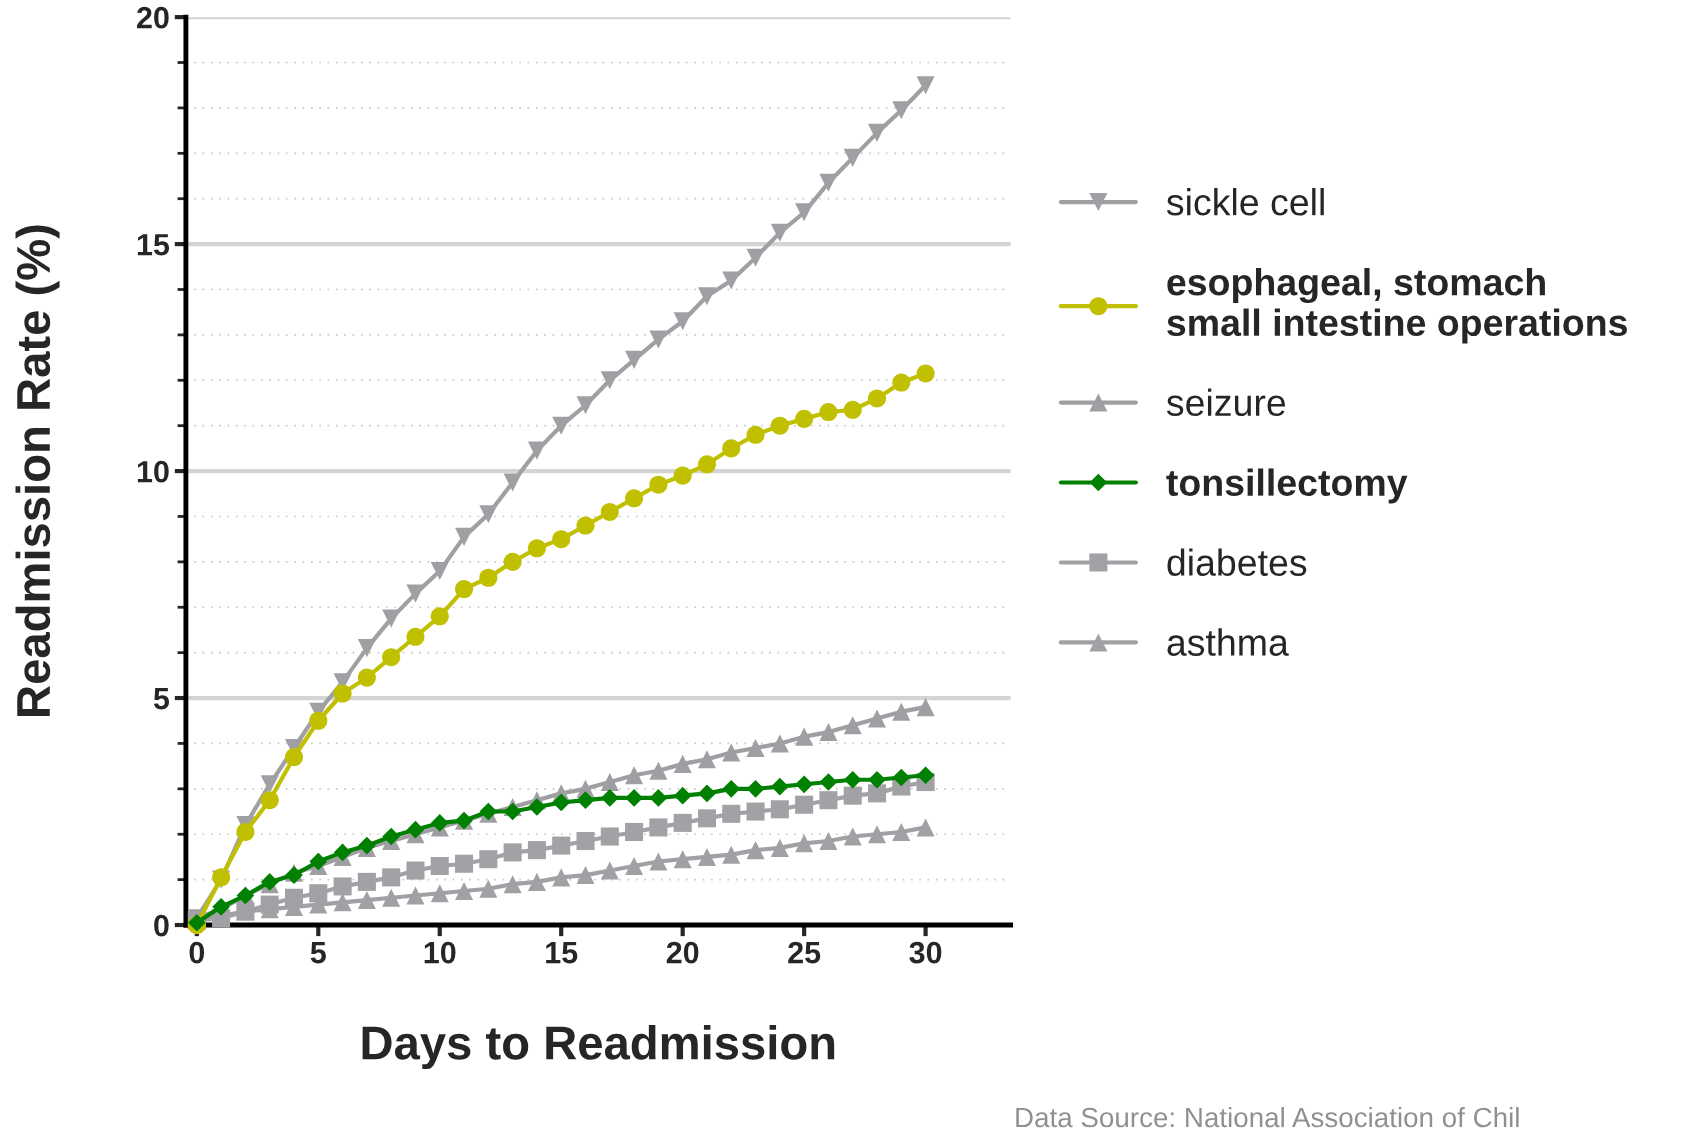  Describe the element at coordinates (161, 699) in the screenshot. I see `y-tick-label: 5` at that location.